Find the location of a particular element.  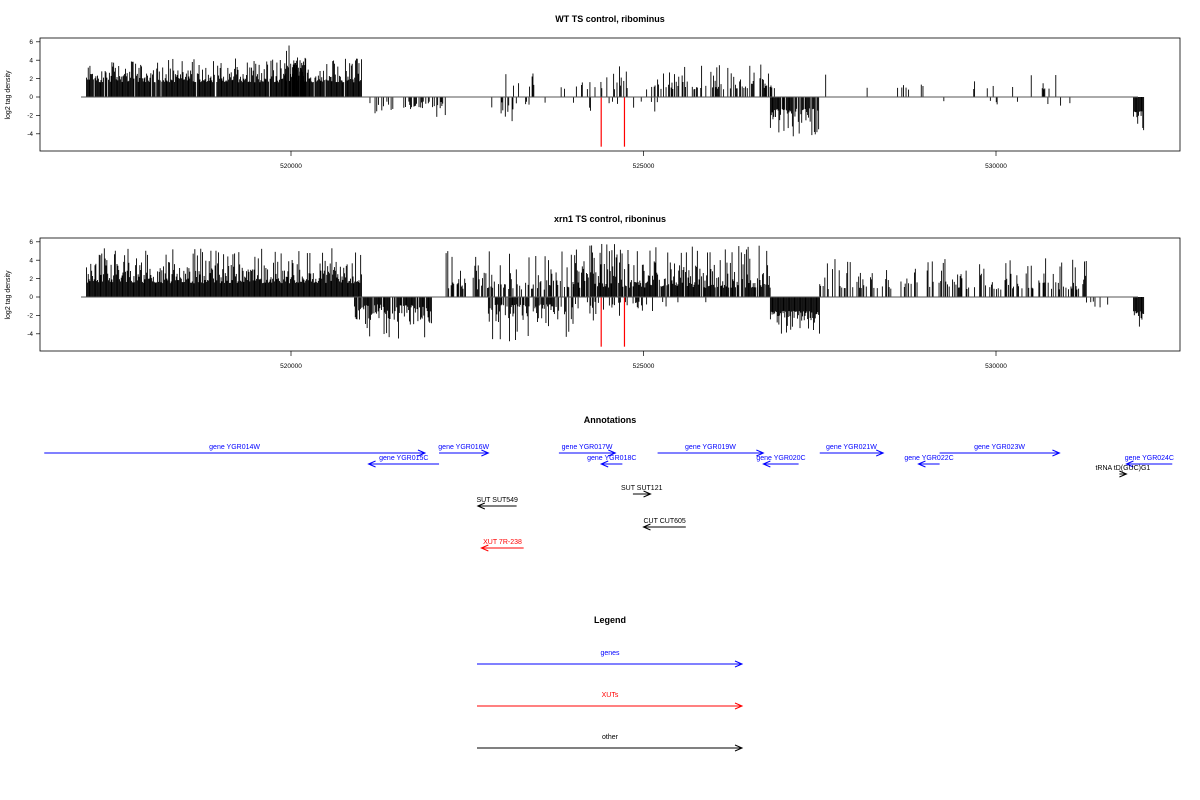

annotation-label: SUT SUT121 is located at coordinates (642, 488).